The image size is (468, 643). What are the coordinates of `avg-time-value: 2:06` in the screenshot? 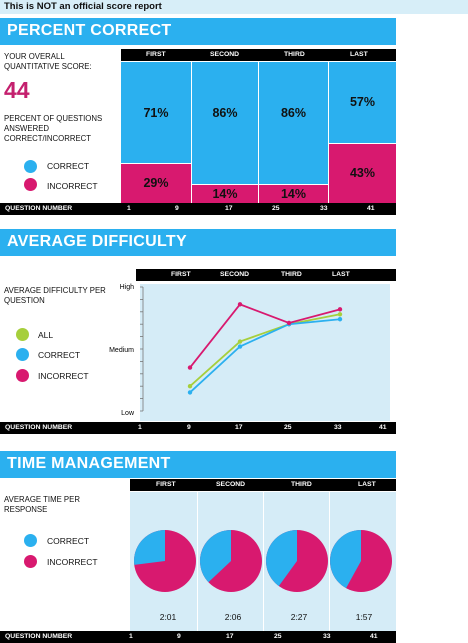 It's located at (233, 617).